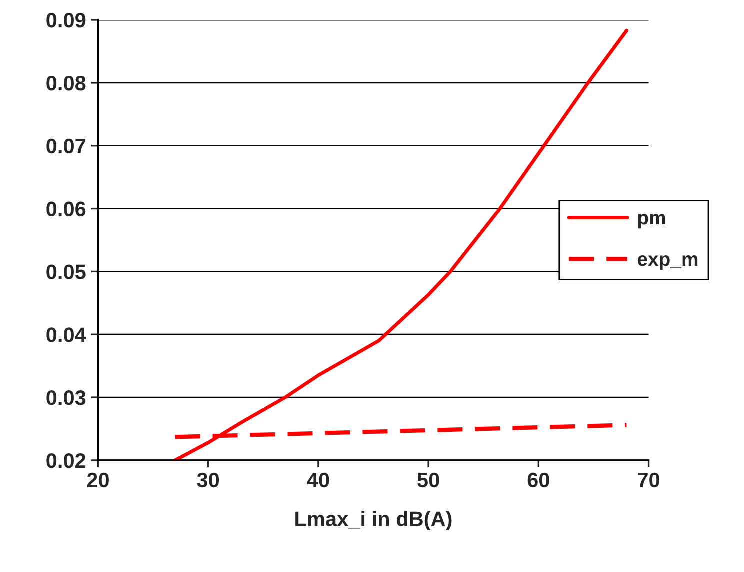  Describe the element at coordinates (539, 480) in the screenshot. I see `x-tick-label: 60` at that location.